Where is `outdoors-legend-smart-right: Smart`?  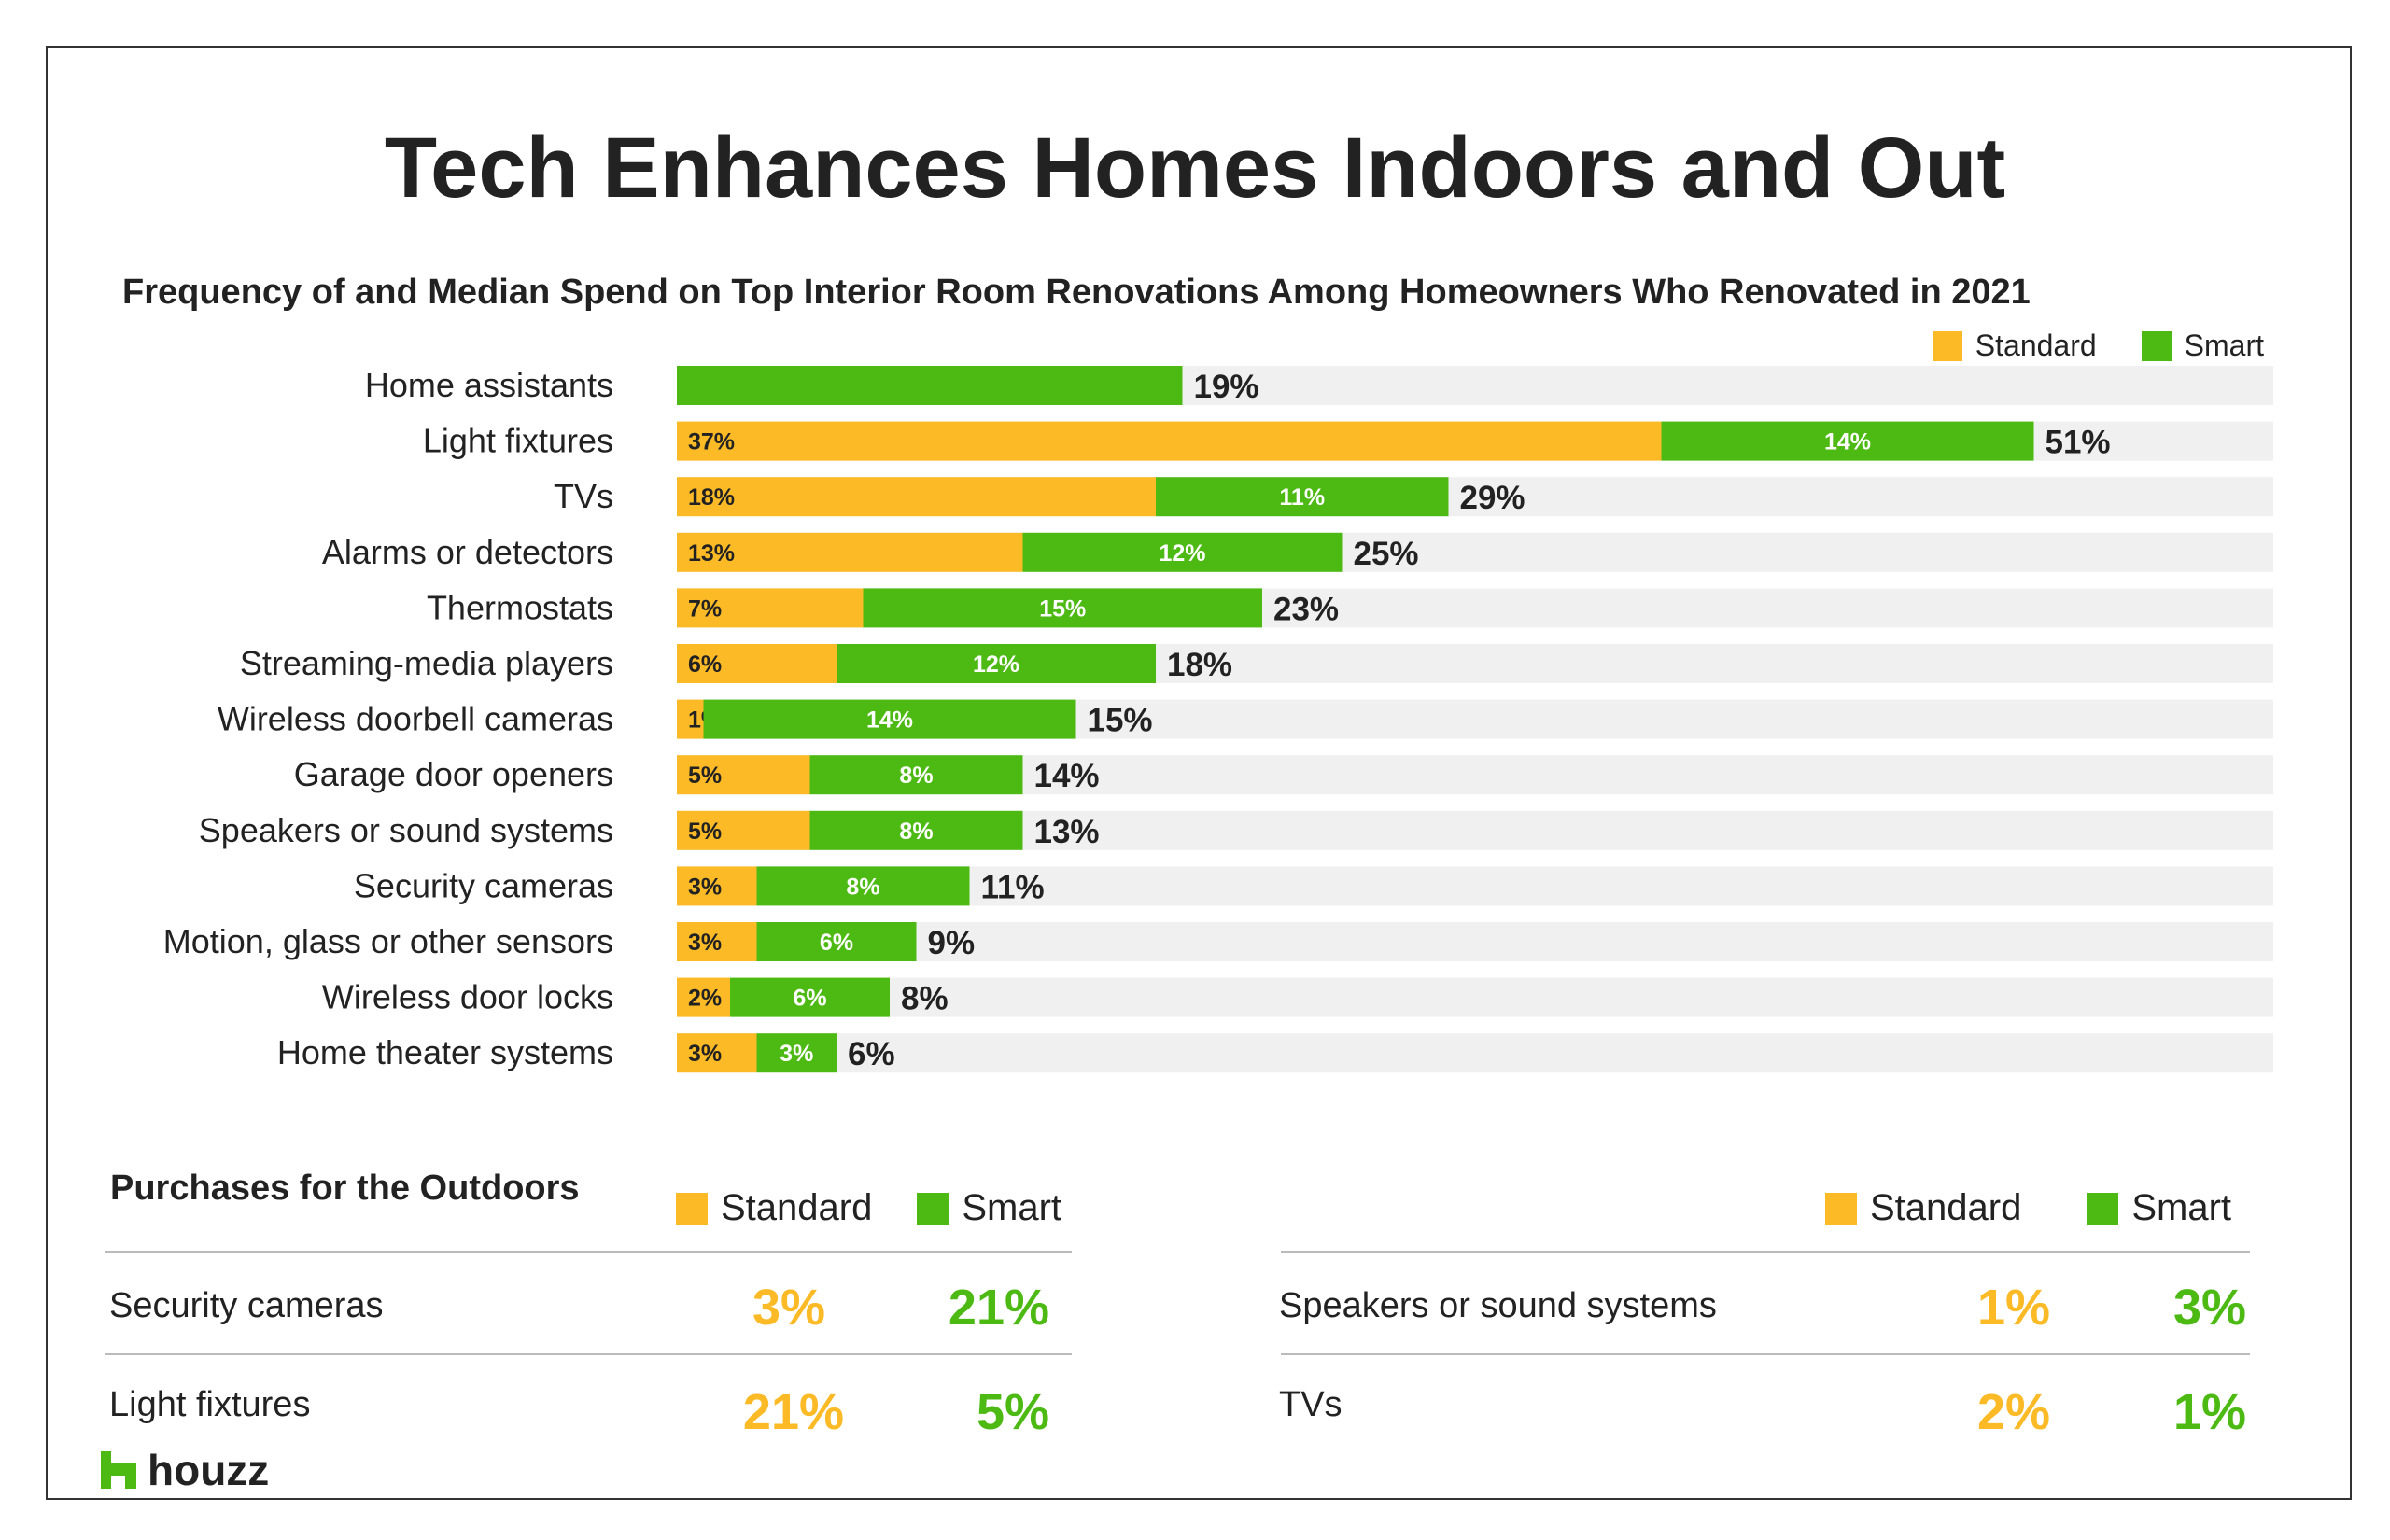
outdoors-legend-smart-right: Smart is located at coordinates (2159, 1208).